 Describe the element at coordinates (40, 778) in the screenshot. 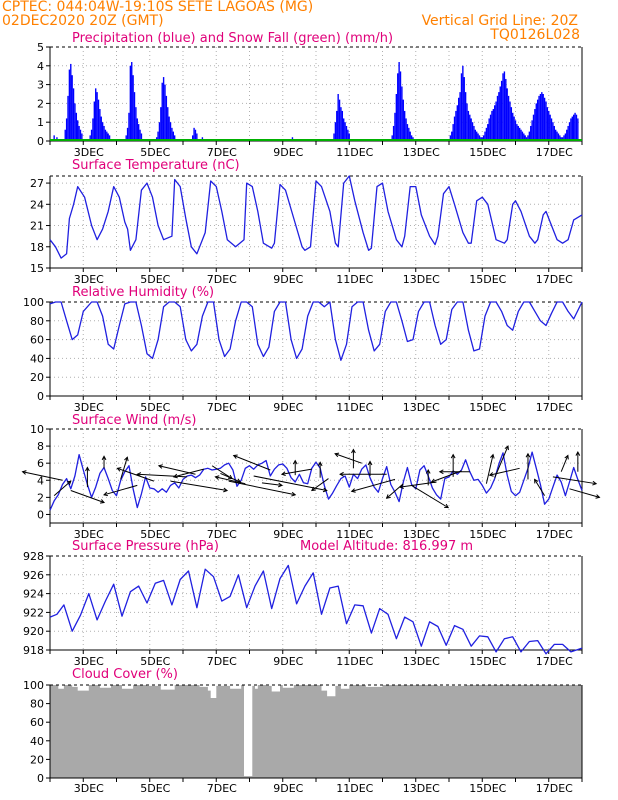

I see `y-tick-label: 0` at that location.